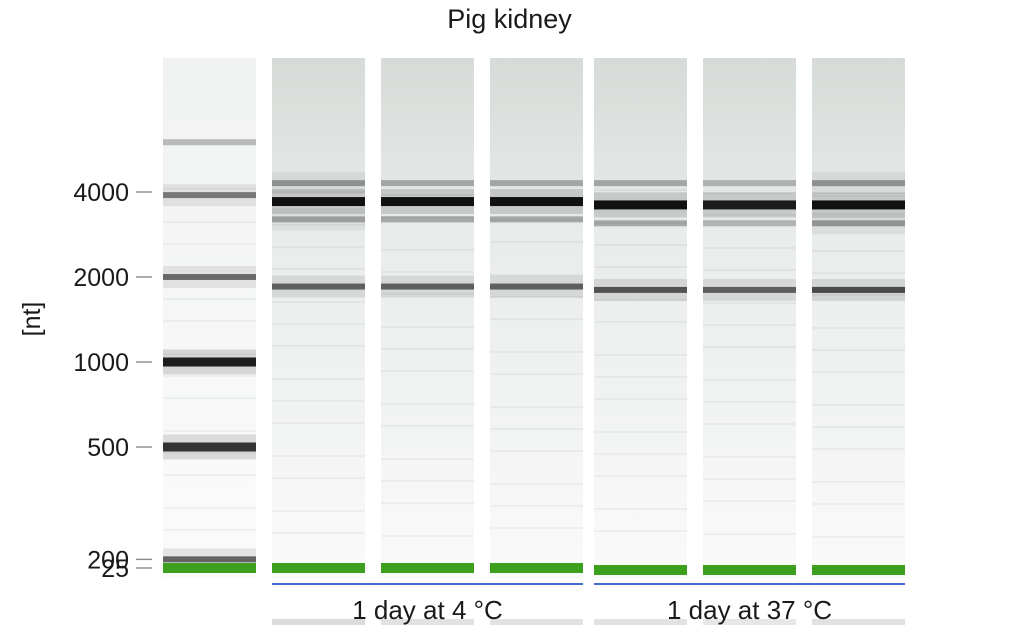 The image size is (1019, 633). I want to click on y-tick-label-200: 200, so click(108, 560).